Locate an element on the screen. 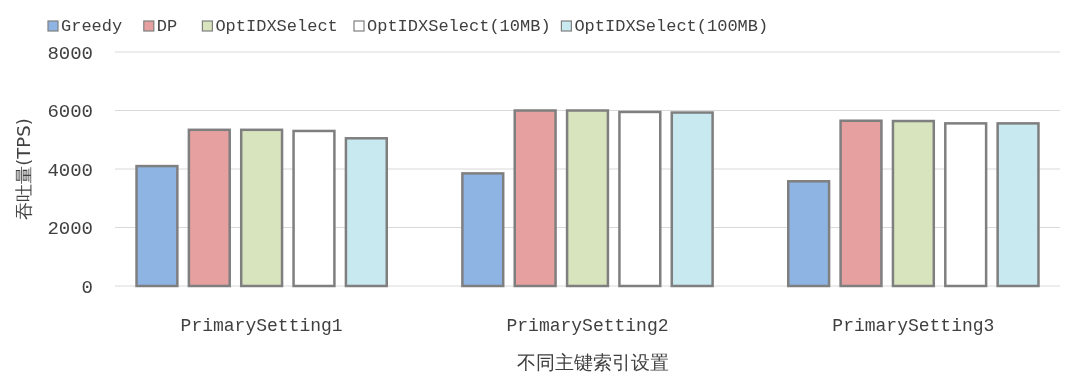 This screenshot has width=1080, height=381. x-tick-label: PrimarySetting2 is located at coordinates (587, 326).